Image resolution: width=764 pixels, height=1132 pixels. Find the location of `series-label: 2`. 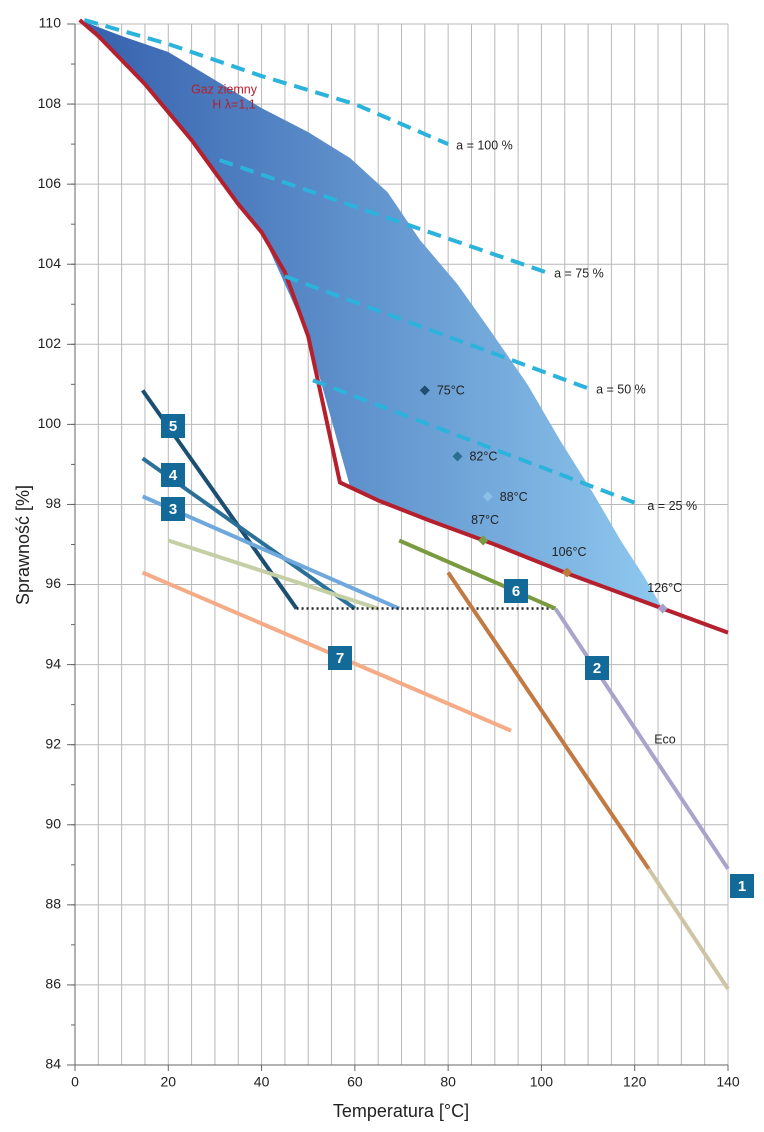

series-label: 2 is located at coordinates (597, 668).